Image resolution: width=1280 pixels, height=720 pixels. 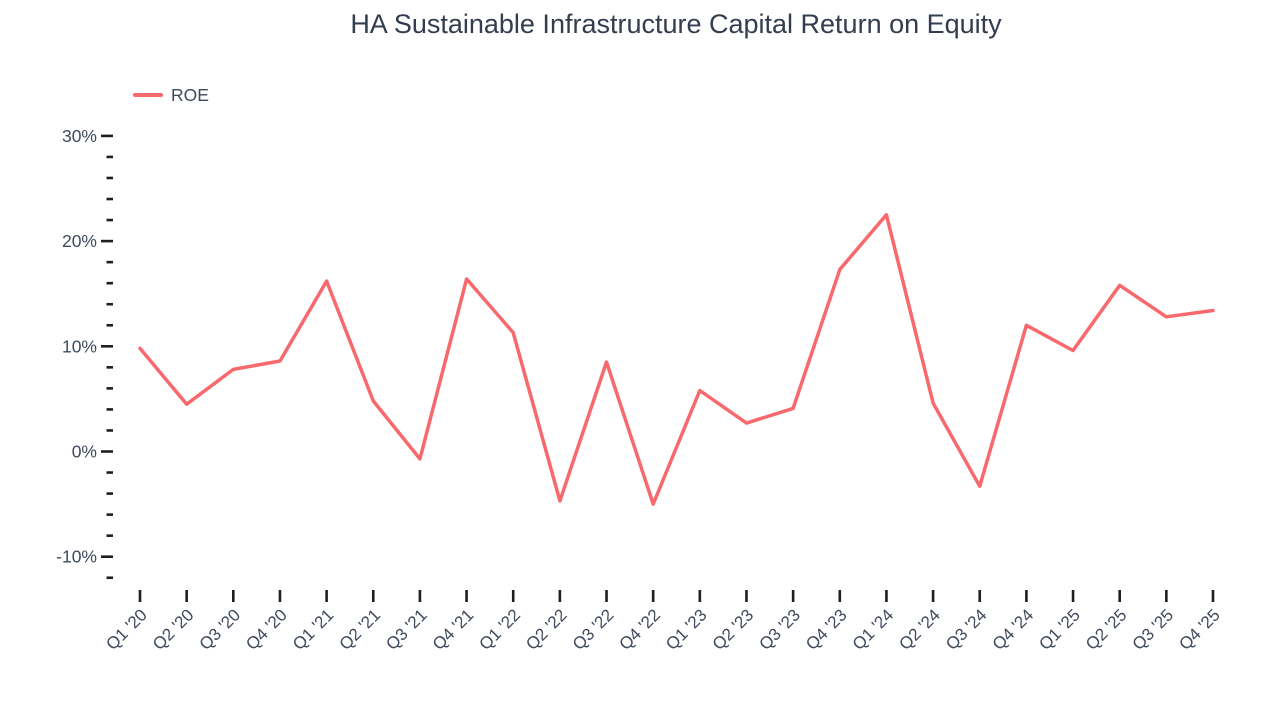 I want to click on x-axis-ticks, so click(x=676, y=596).